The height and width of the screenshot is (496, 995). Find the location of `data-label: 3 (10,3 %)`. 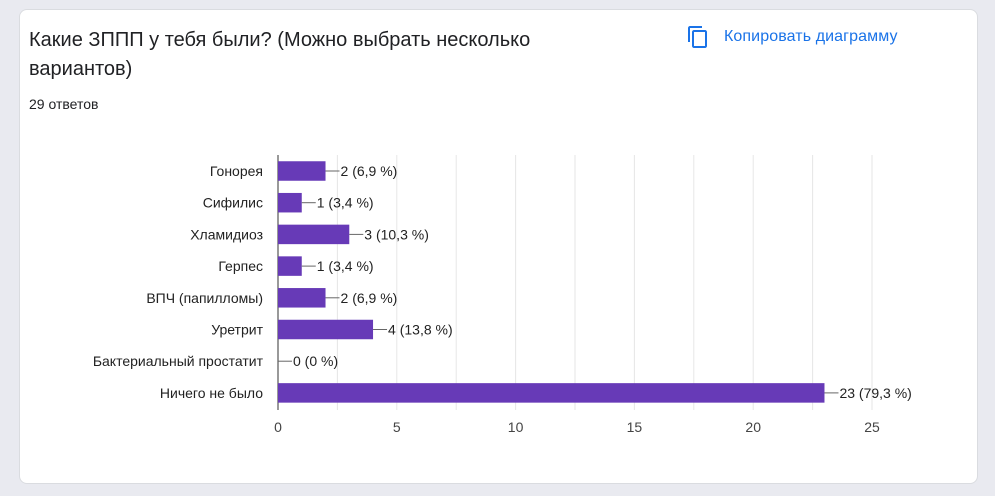

data-label: 3 (10,3 %) is located at coordinates (396, 234).